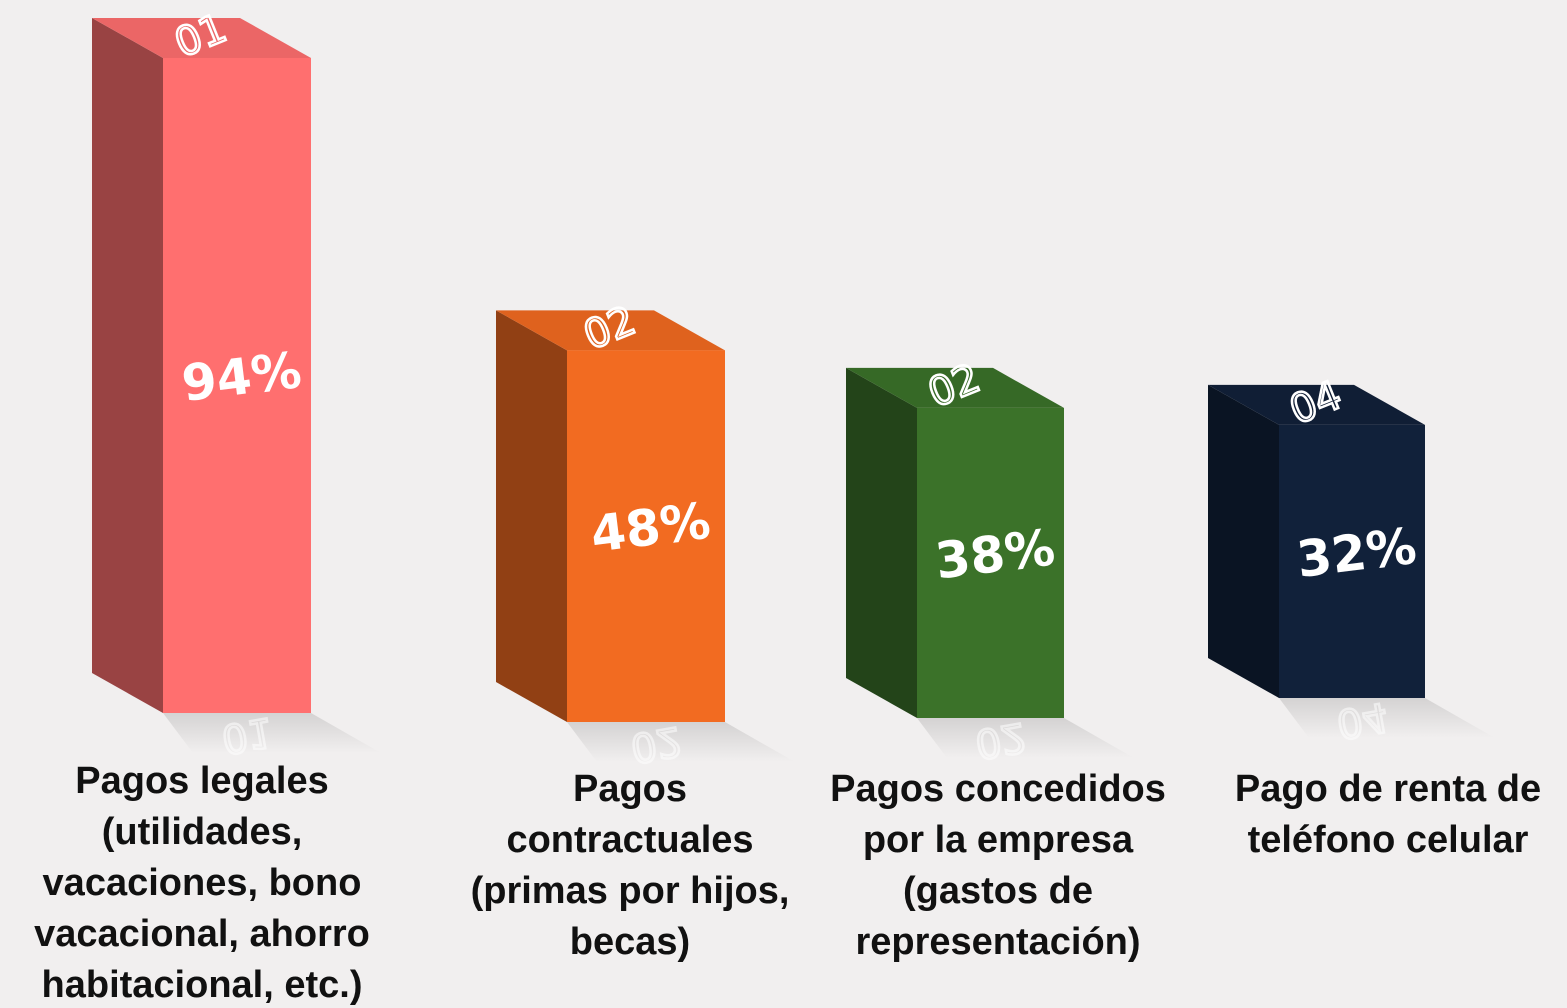 This screenshot has width=1567, height=1008. Describe the element at coordinates (1357, 553) in the screenshot. I see `value-label: 32%` at that location.